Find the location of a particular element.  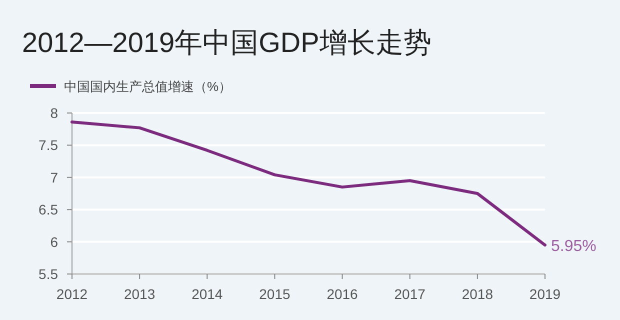

y-tick-label: 7.5 is located at coordinates (48, 145).